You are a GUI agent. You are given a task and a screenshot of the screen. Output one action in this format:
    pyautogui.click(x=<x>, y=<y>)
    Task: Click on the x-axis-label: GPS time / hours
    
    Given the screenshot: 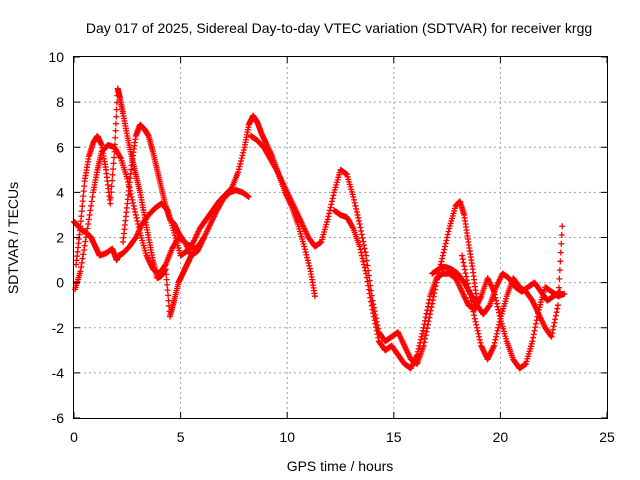 What is the action you would take?
    pyautogui.click(x=340, y=466)
    